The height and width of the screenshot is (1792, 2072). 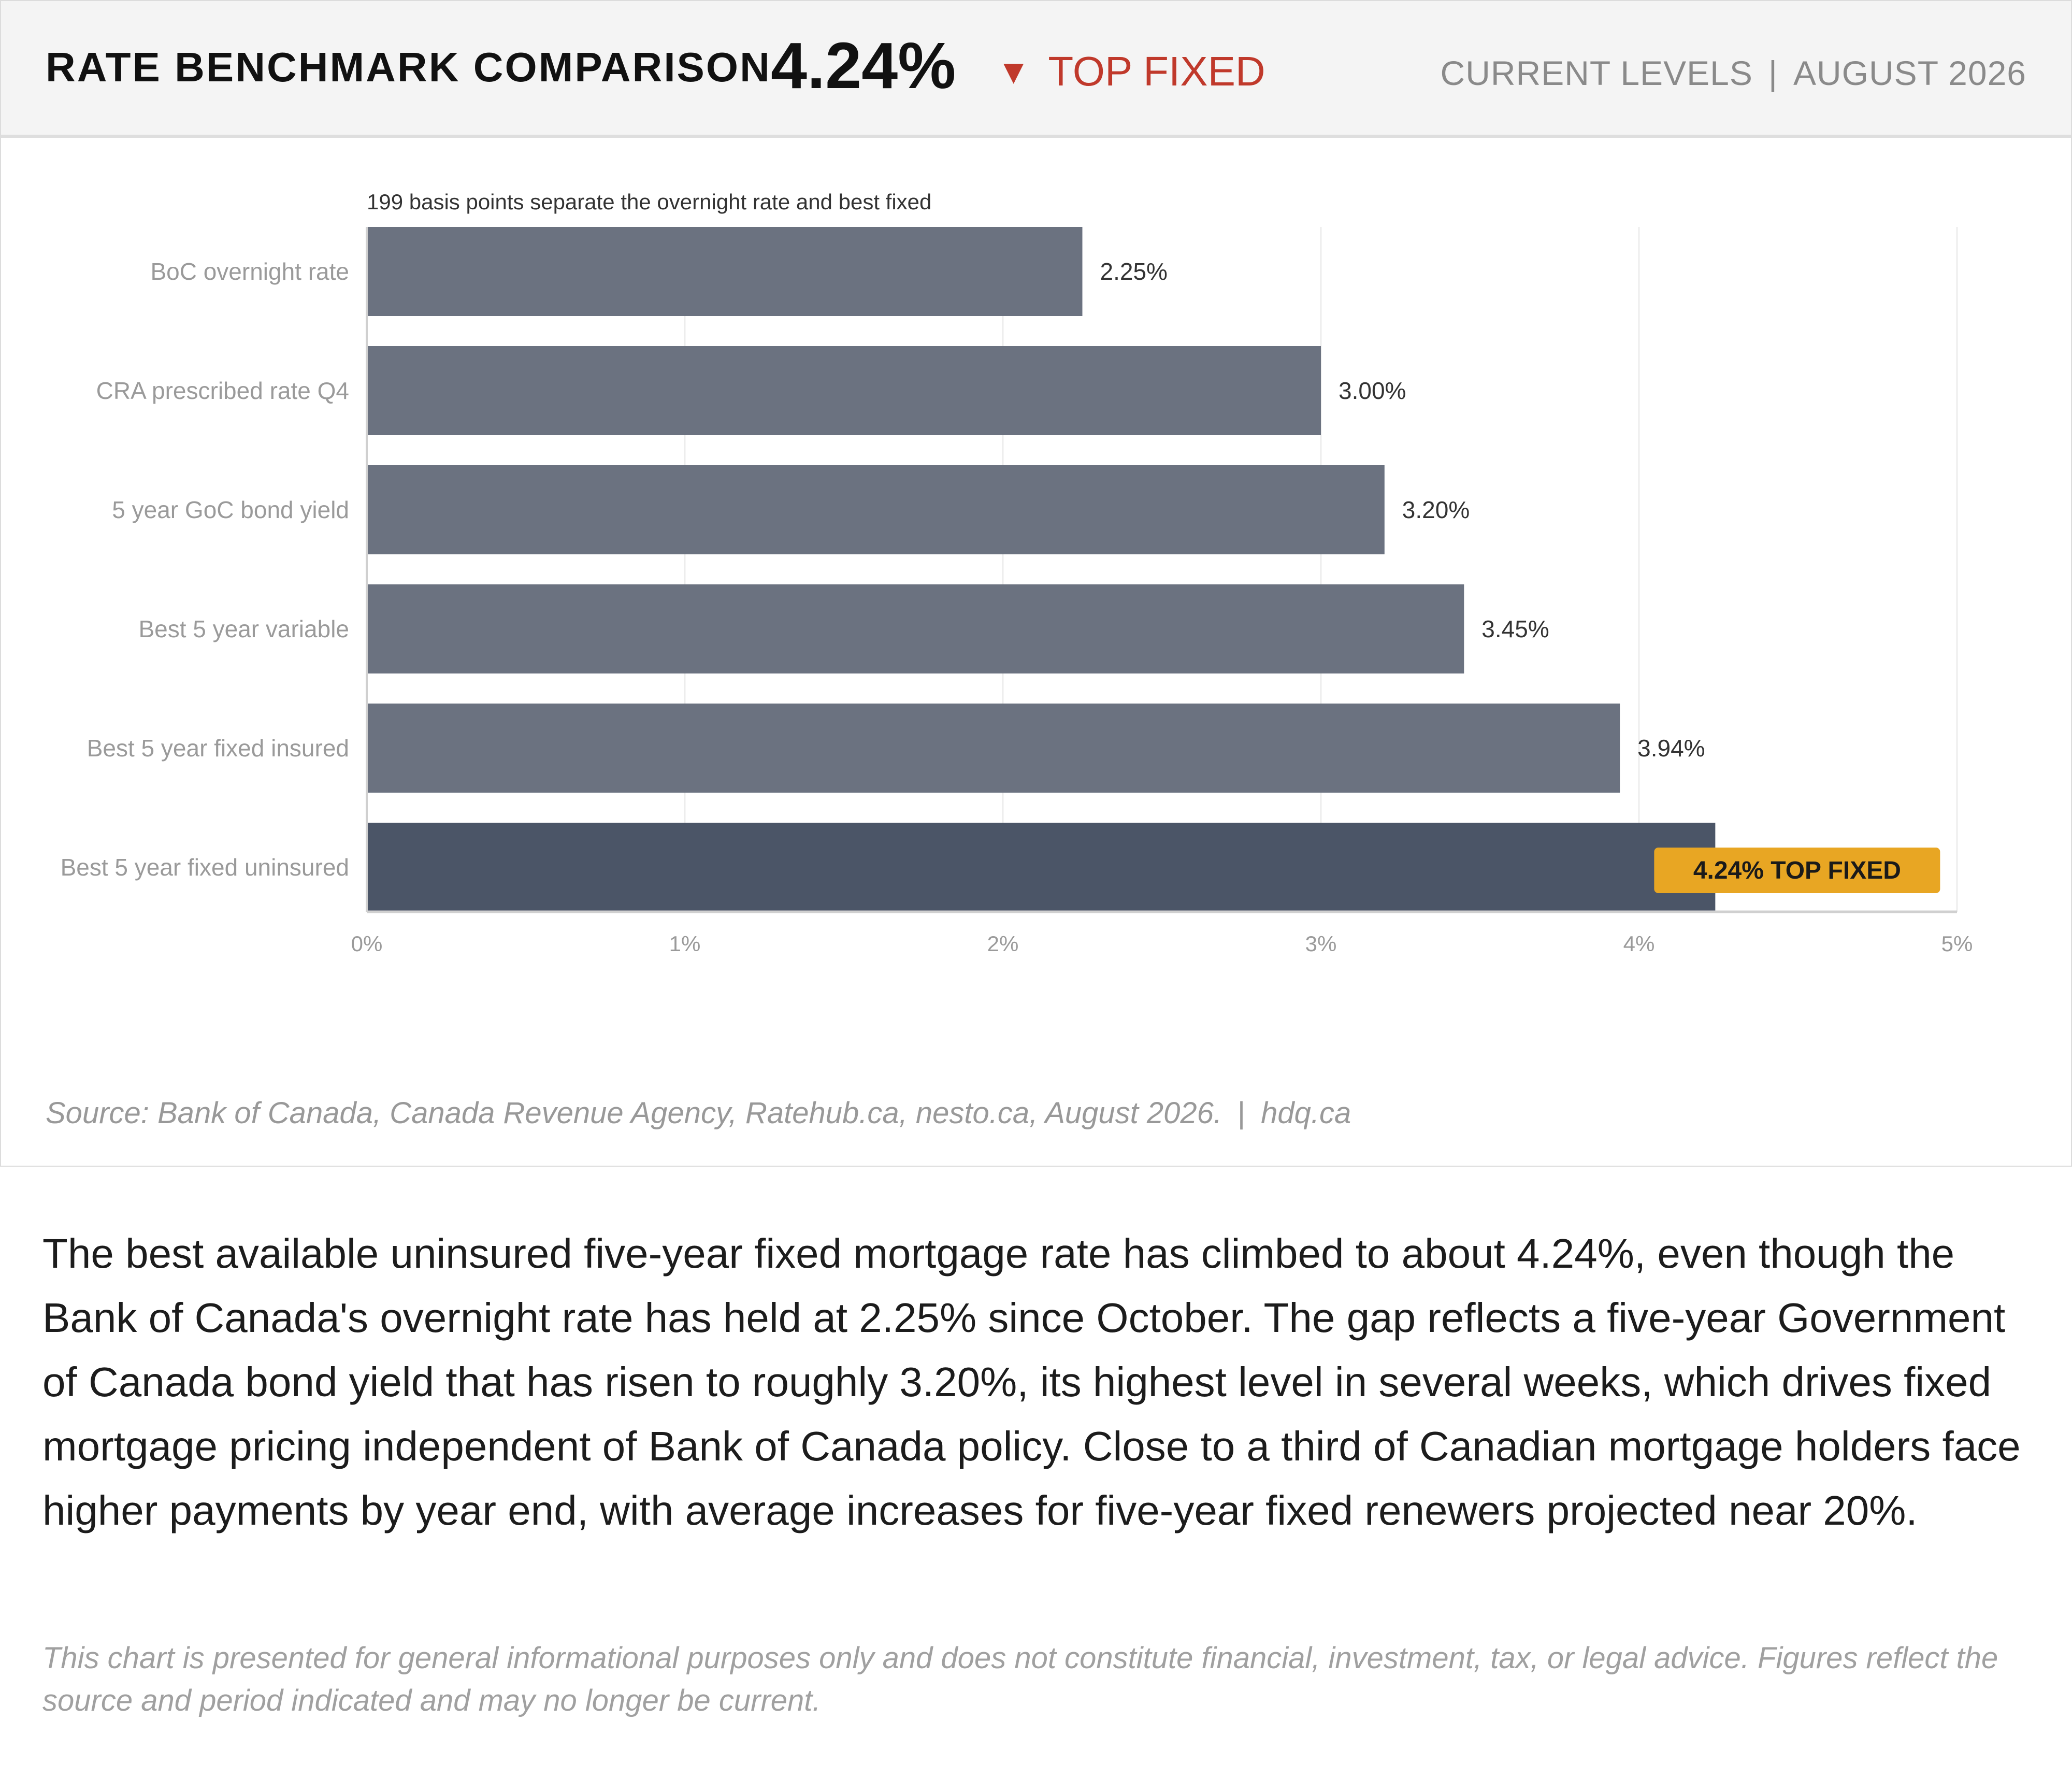 I want to click on data-label: 4.24% TOP FIXED, so click(x=1797, y=870).